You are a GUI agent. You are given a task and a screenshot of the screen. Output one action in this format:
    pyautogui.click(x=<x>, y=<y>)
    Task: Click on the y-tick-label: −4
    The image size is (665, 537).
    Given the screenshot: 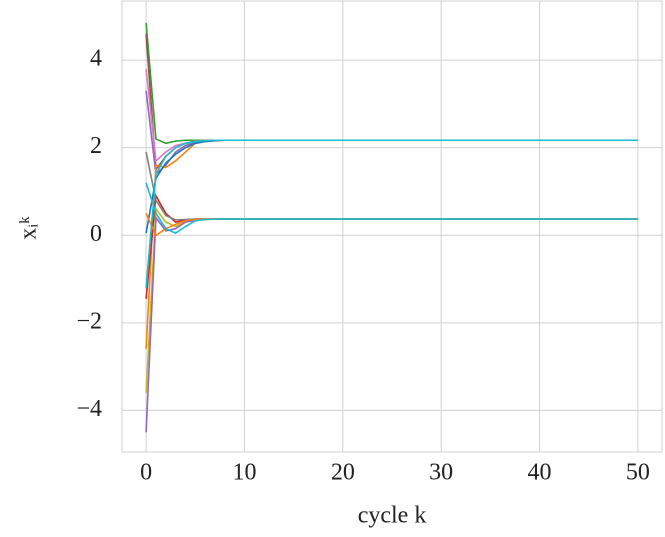 What is the action you would take?
    pyautogui.click(x=89, y=409)
    